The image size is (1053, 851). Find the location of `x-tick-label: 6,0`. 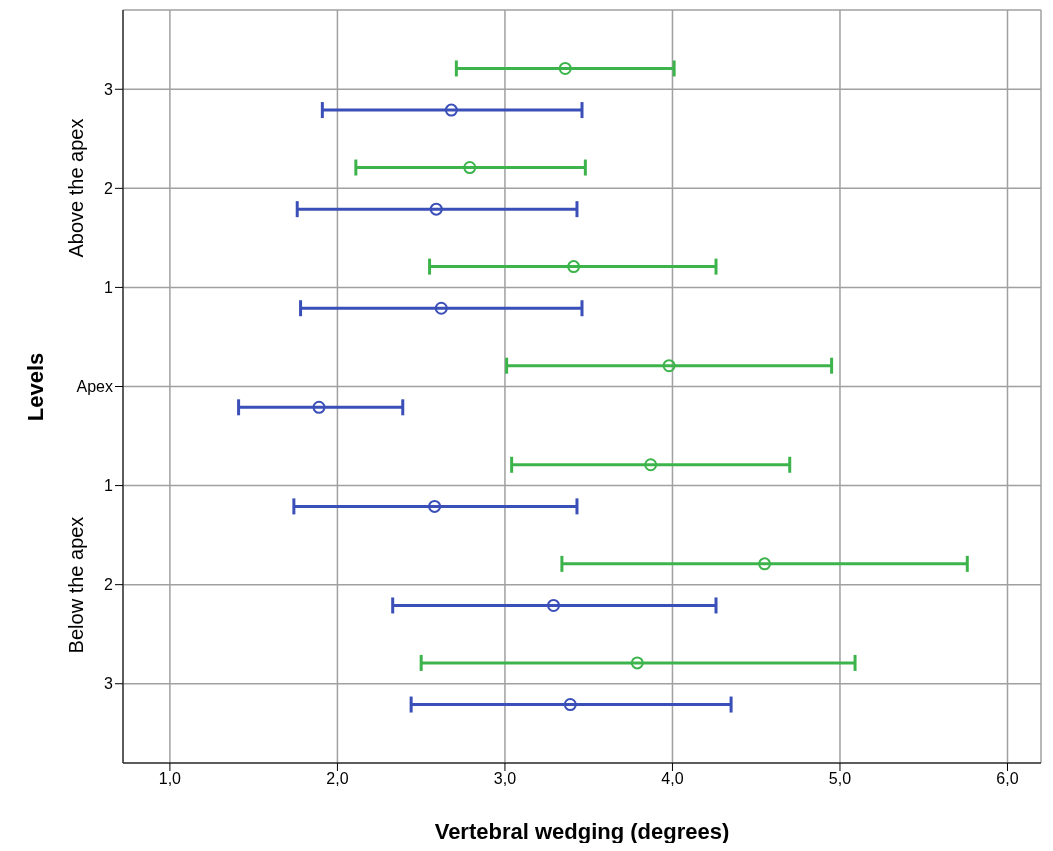

x-tick-label: 6,0 is located at coordinates (1007, 779).